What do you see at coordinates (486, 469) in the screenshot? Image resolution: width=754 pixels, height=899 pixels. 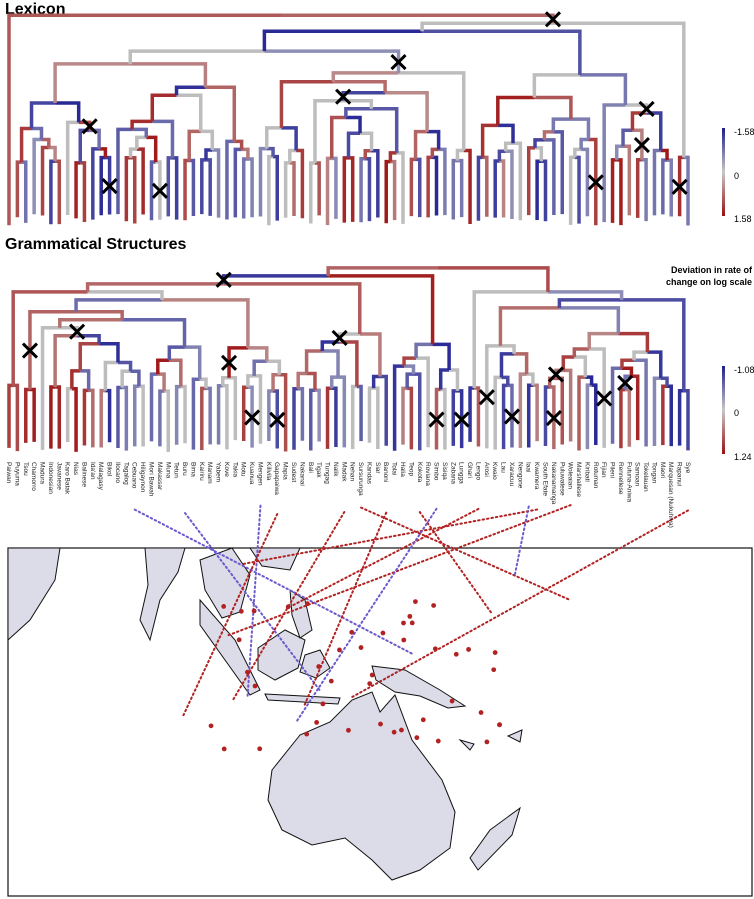 I see `language-label: Arosi` at bounding box center [486, 469].